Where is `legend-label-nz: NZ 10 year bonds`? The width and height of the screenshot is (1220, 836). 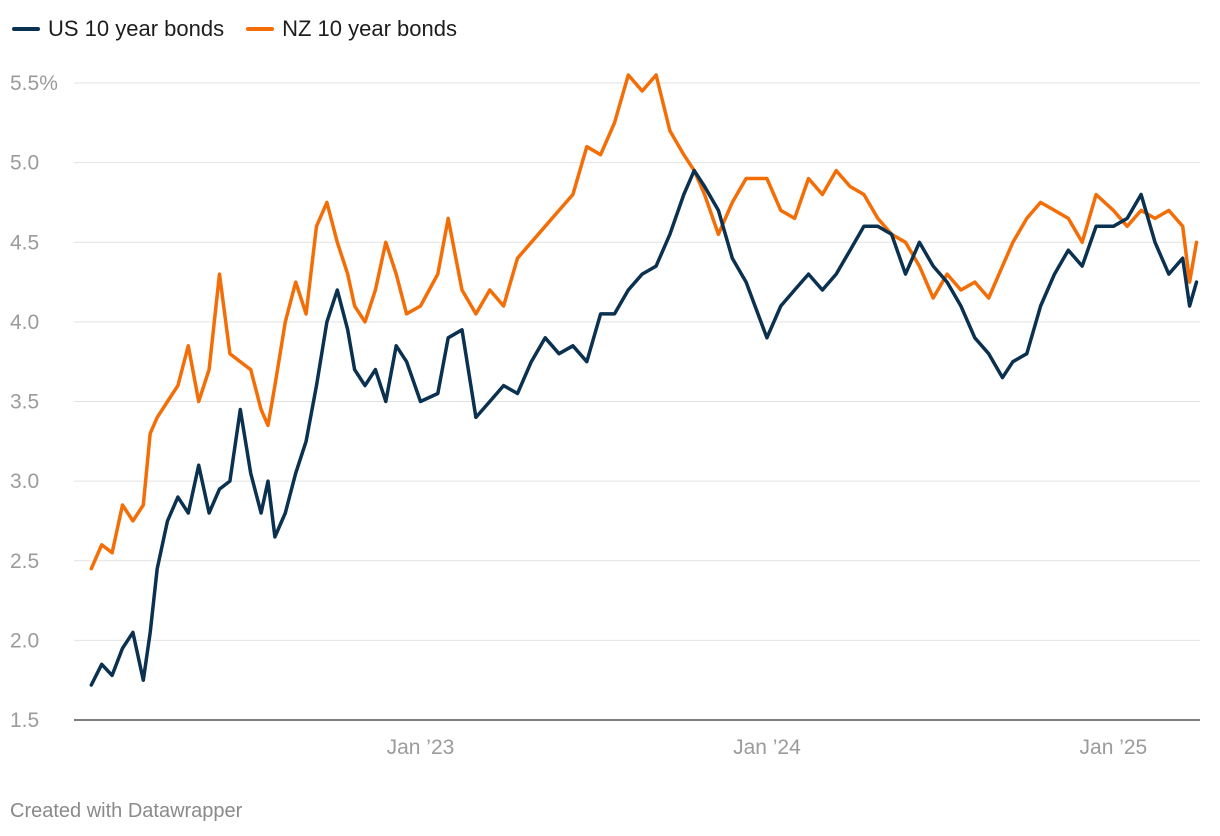
legend-label-nz: NZ 10 year bonds is located at coordinates (369, 28).